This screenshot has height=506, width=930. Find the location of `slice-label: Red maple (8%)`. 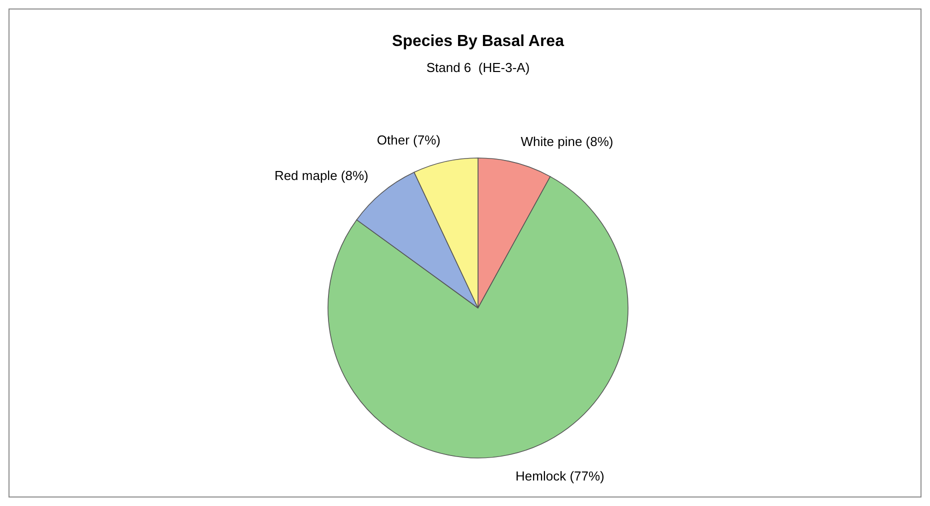

slice-label: Red maple (8%) is located at coordinates (321, 176).